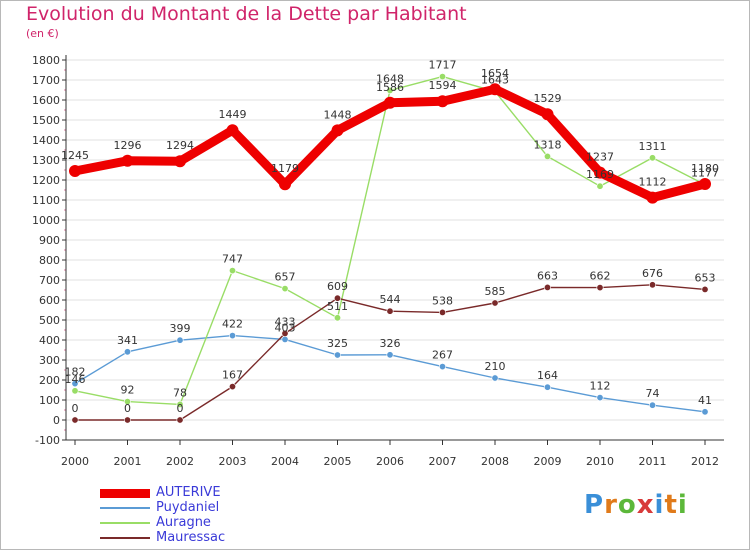 This screenshot has width=750, height=550. Describe the element at coordinates (285, 461) in the screenshot. I see `x-tick-label: 2004` at that location.